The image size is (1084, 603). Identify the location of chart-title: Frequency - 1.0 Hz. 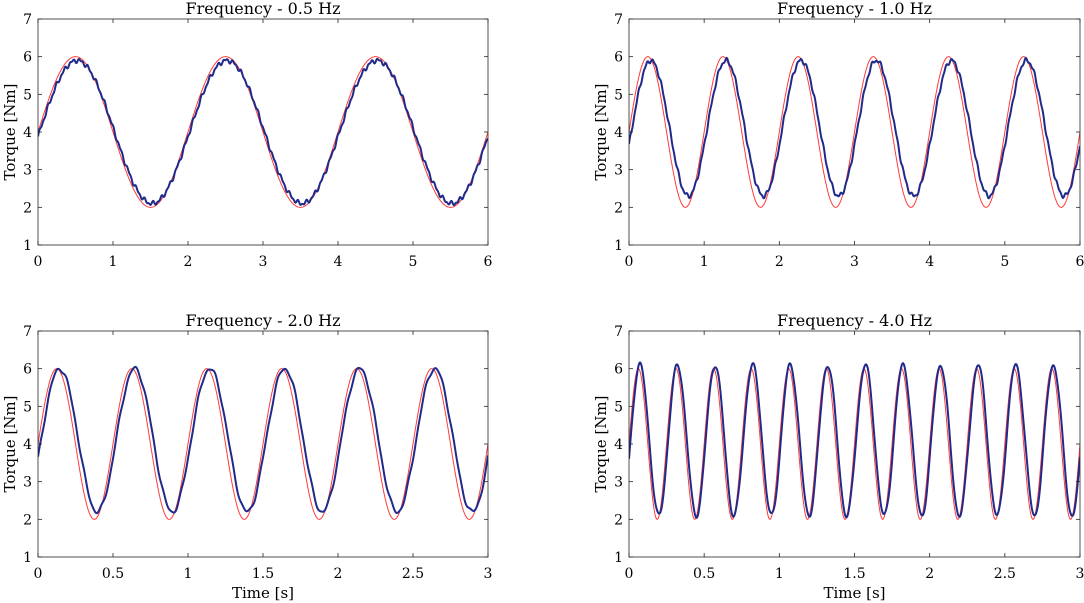
(854, 9).